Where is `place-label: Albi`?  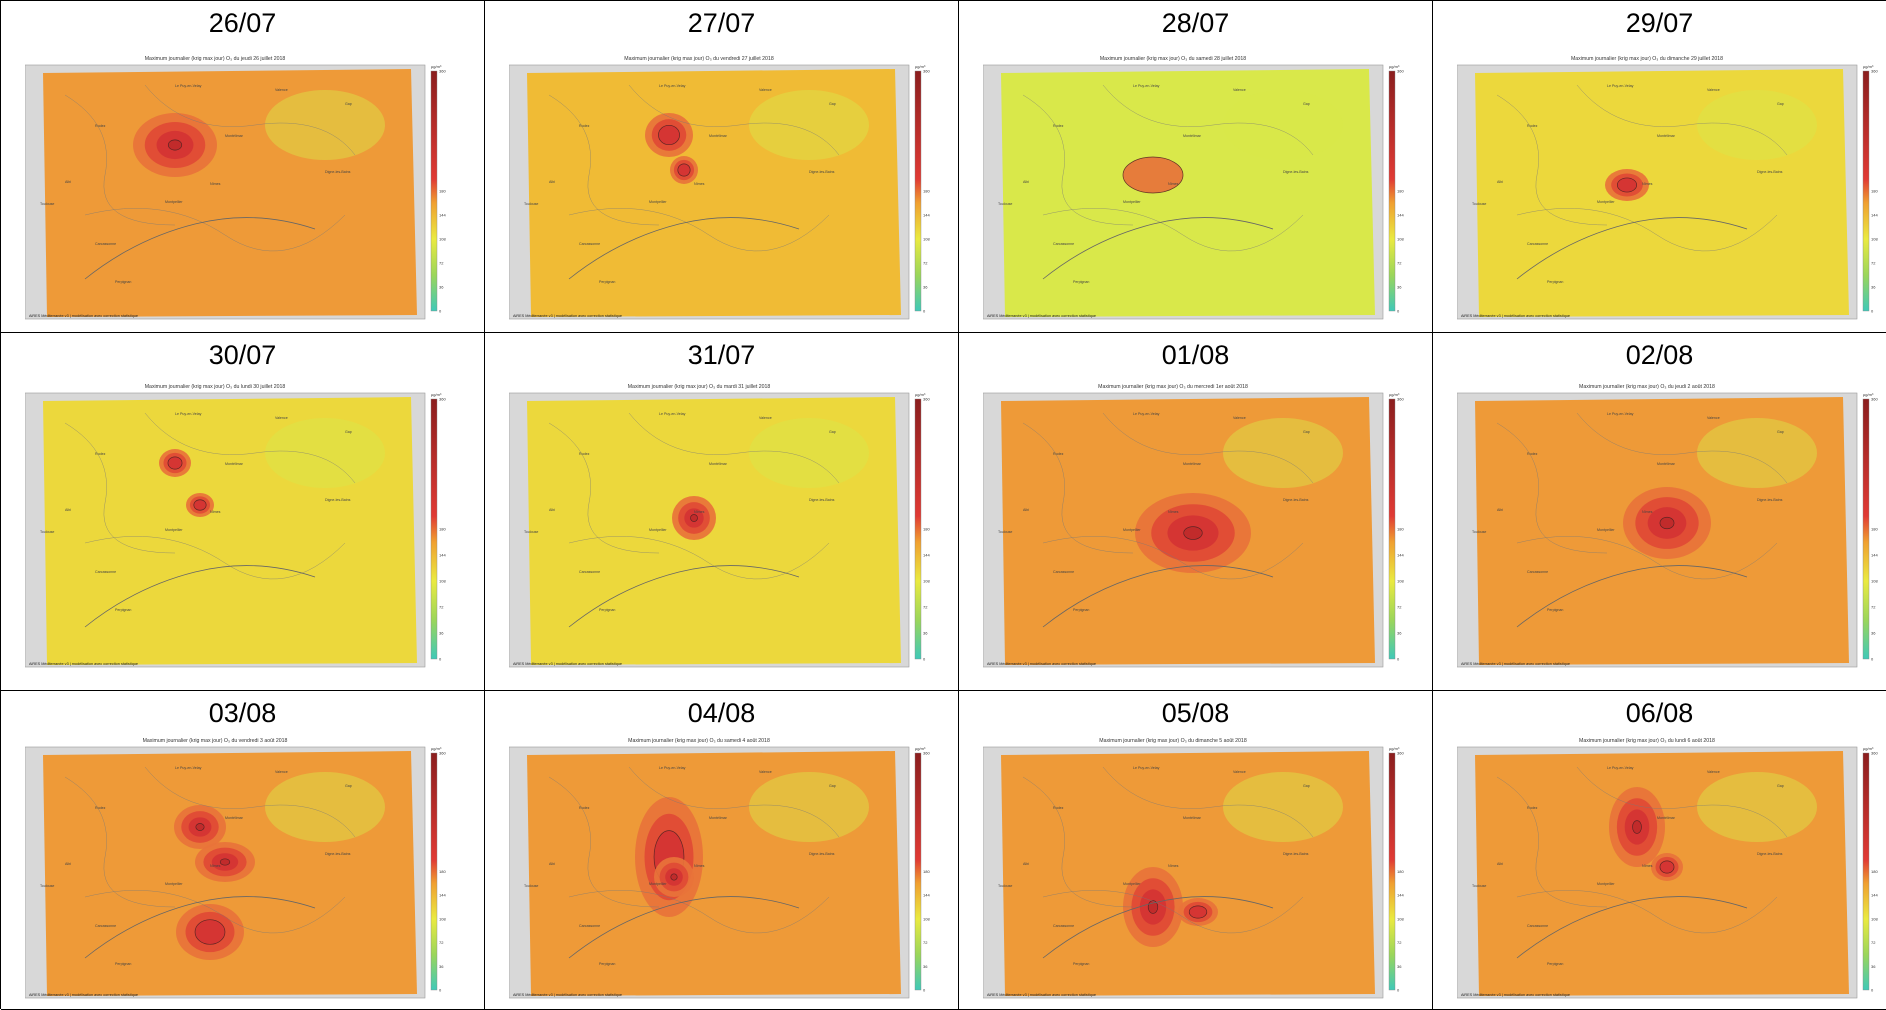
place-label: Albi is located at coordinates (1026, 182).